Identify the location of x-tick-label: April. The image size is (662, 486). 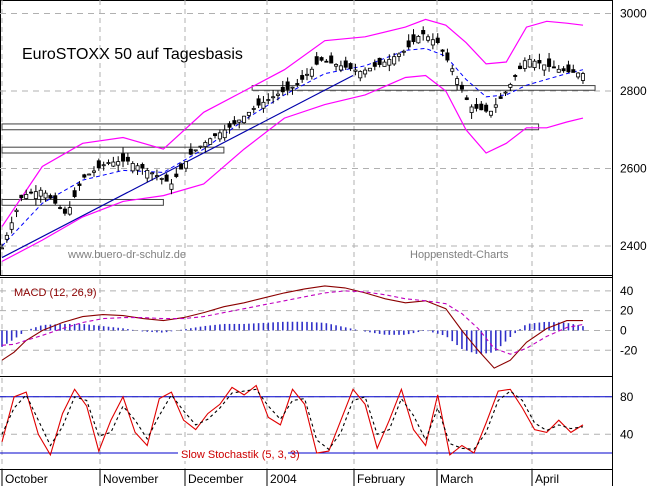
(547, 479).